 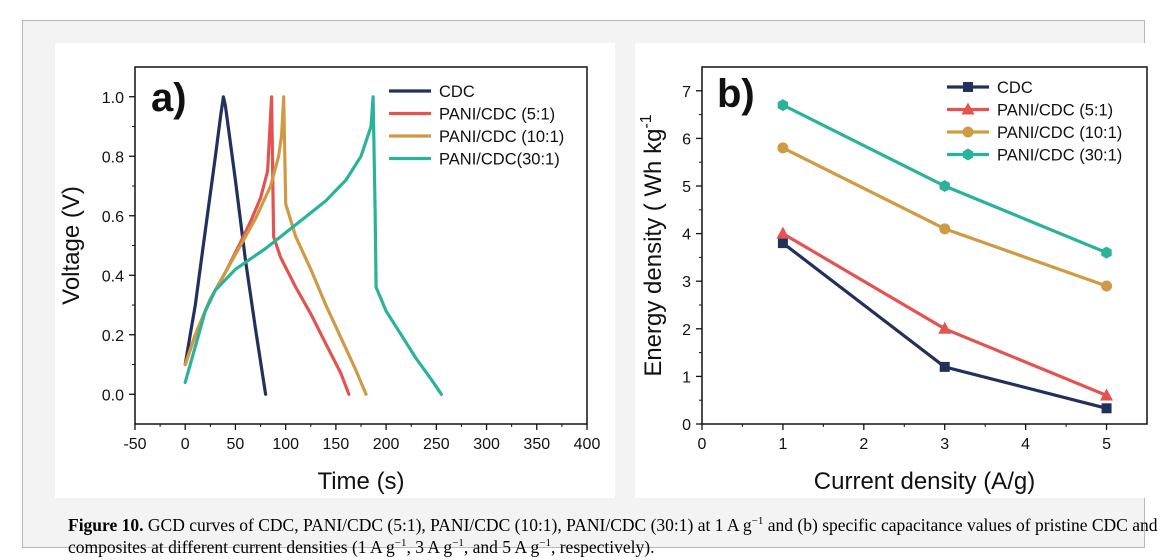 What do you see at coordinates (113, 276) in the screenshot?
I see `y-tick-label: 0.4` at bounding box center [113, 276].